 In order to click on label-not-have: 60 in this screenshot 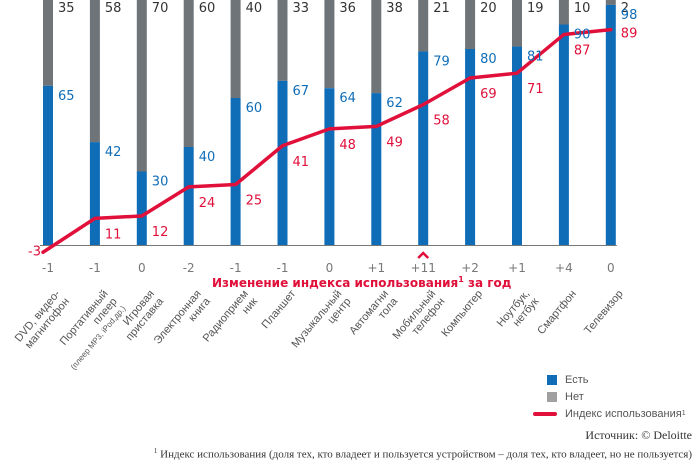, I will do `click(207, 8)`.